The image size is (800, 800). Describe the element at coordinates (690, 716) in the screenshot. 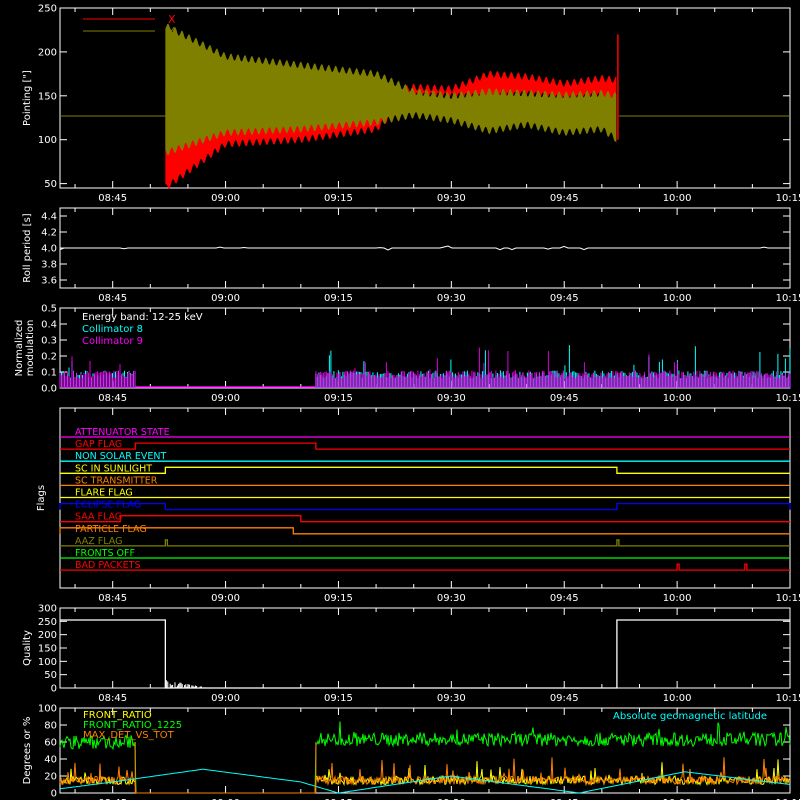

I see `latitude-legend: Absolute geomagnetic latitude` at that location.